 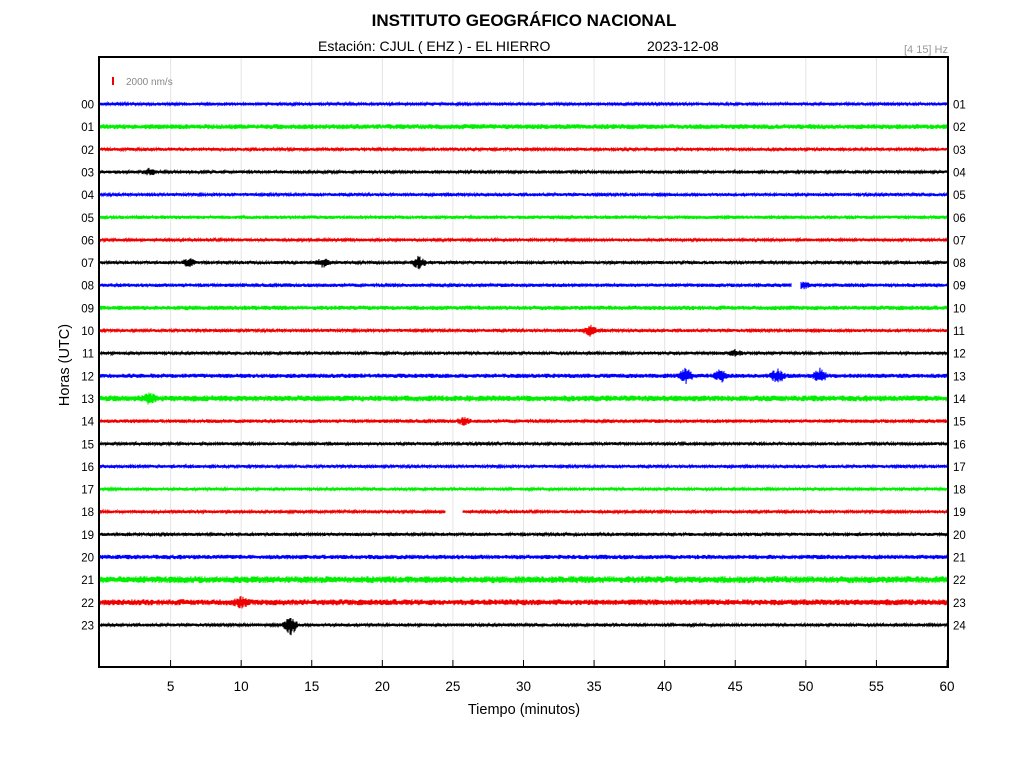 What do you see at coordinates (87, 400) in the screenshot?
I see `hour-label-left: 13` at bounding box center [87, 400].